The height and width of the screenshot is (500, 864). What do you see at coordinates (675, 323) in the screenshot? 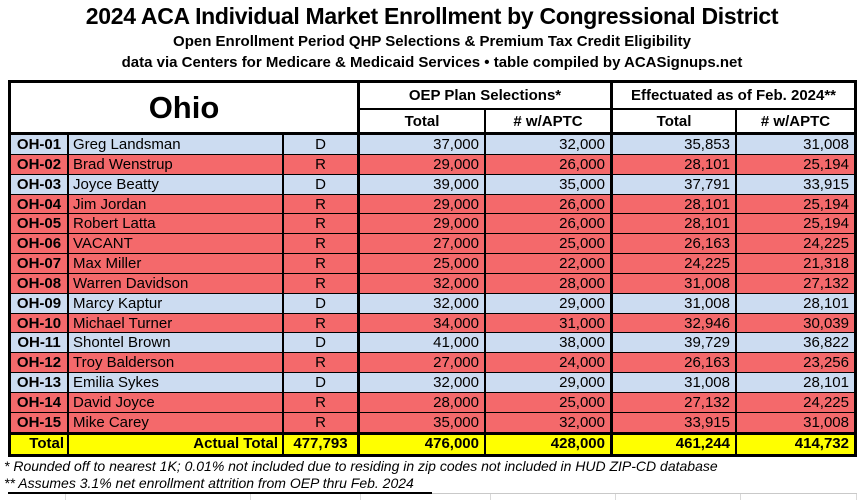
I see `eff-total-cell: 32,946` at bounding box center [675, 323].